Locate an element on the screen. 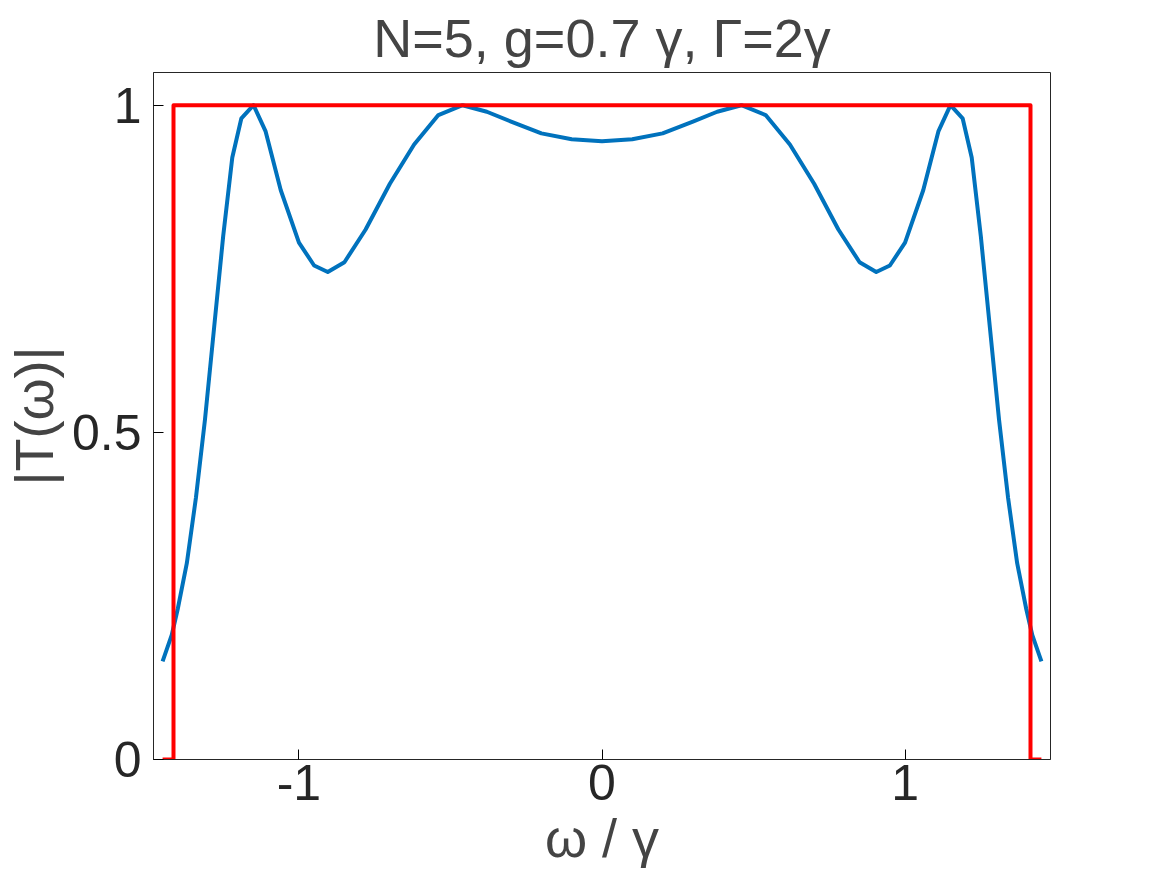  x-tick-label: -1 is located at coordinates (299, 782).